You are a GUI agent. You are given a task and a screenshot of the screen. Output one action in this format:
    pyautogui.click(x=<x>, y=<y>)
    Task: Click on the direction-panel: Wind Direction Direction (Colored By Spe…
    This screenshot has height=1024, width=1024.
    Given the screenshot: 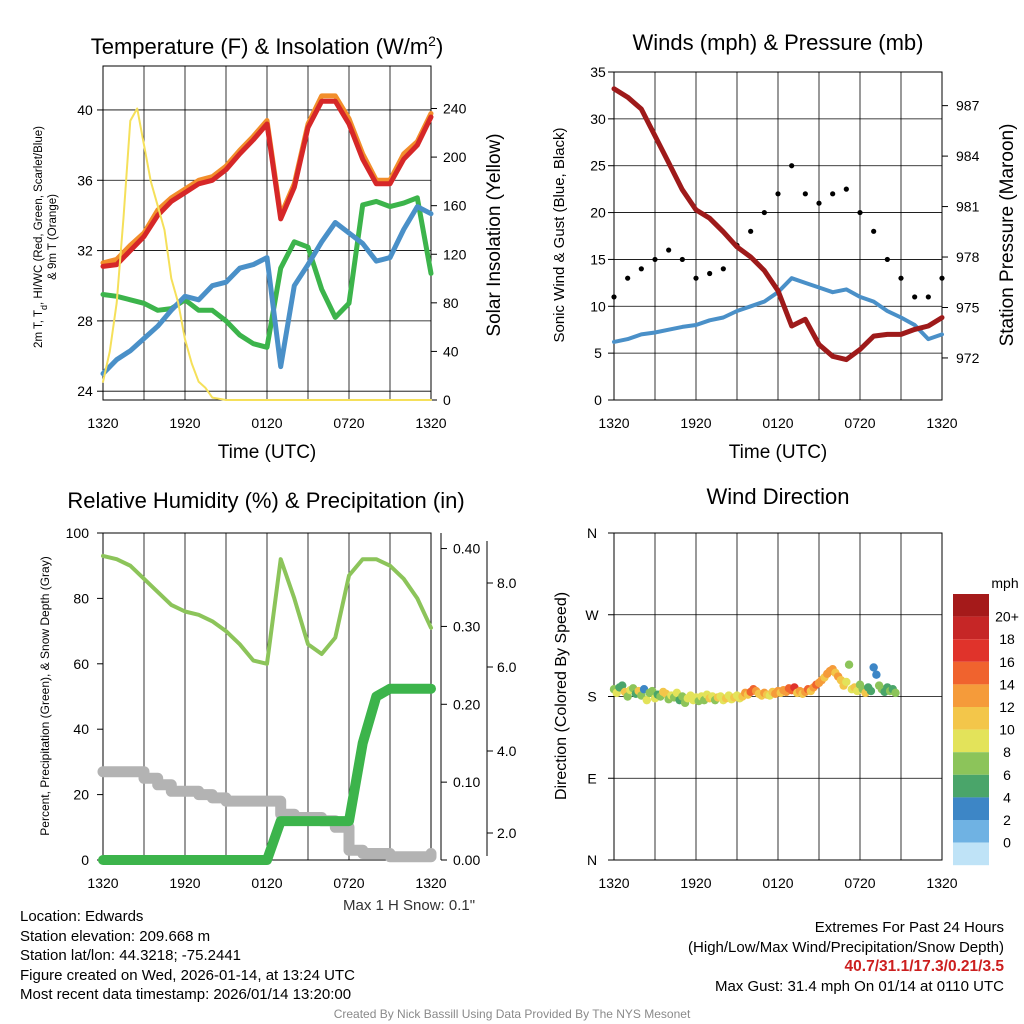 What is the action you would take?
    pyautogui.click(x=786, y=642)
    